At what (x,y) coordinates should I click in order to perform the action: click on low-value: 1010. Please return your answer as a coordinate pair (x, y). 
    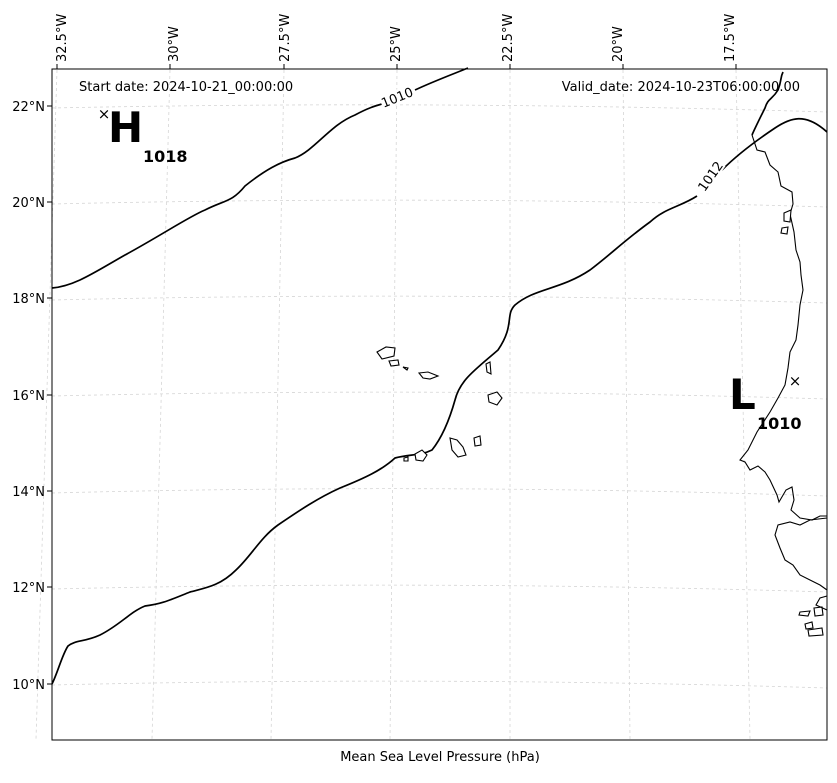
    Looking at the image, I should click on (779, 423).